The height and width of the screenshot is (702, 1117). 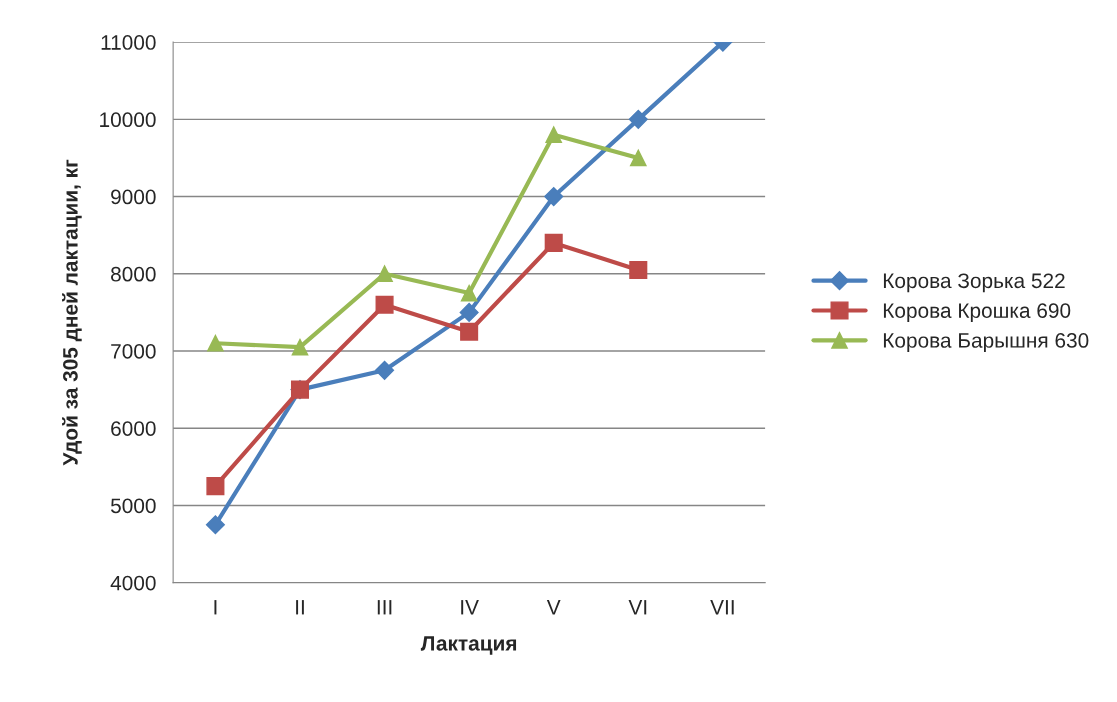 I want to click on x-tick-label: II, so click(x=300, y=607).